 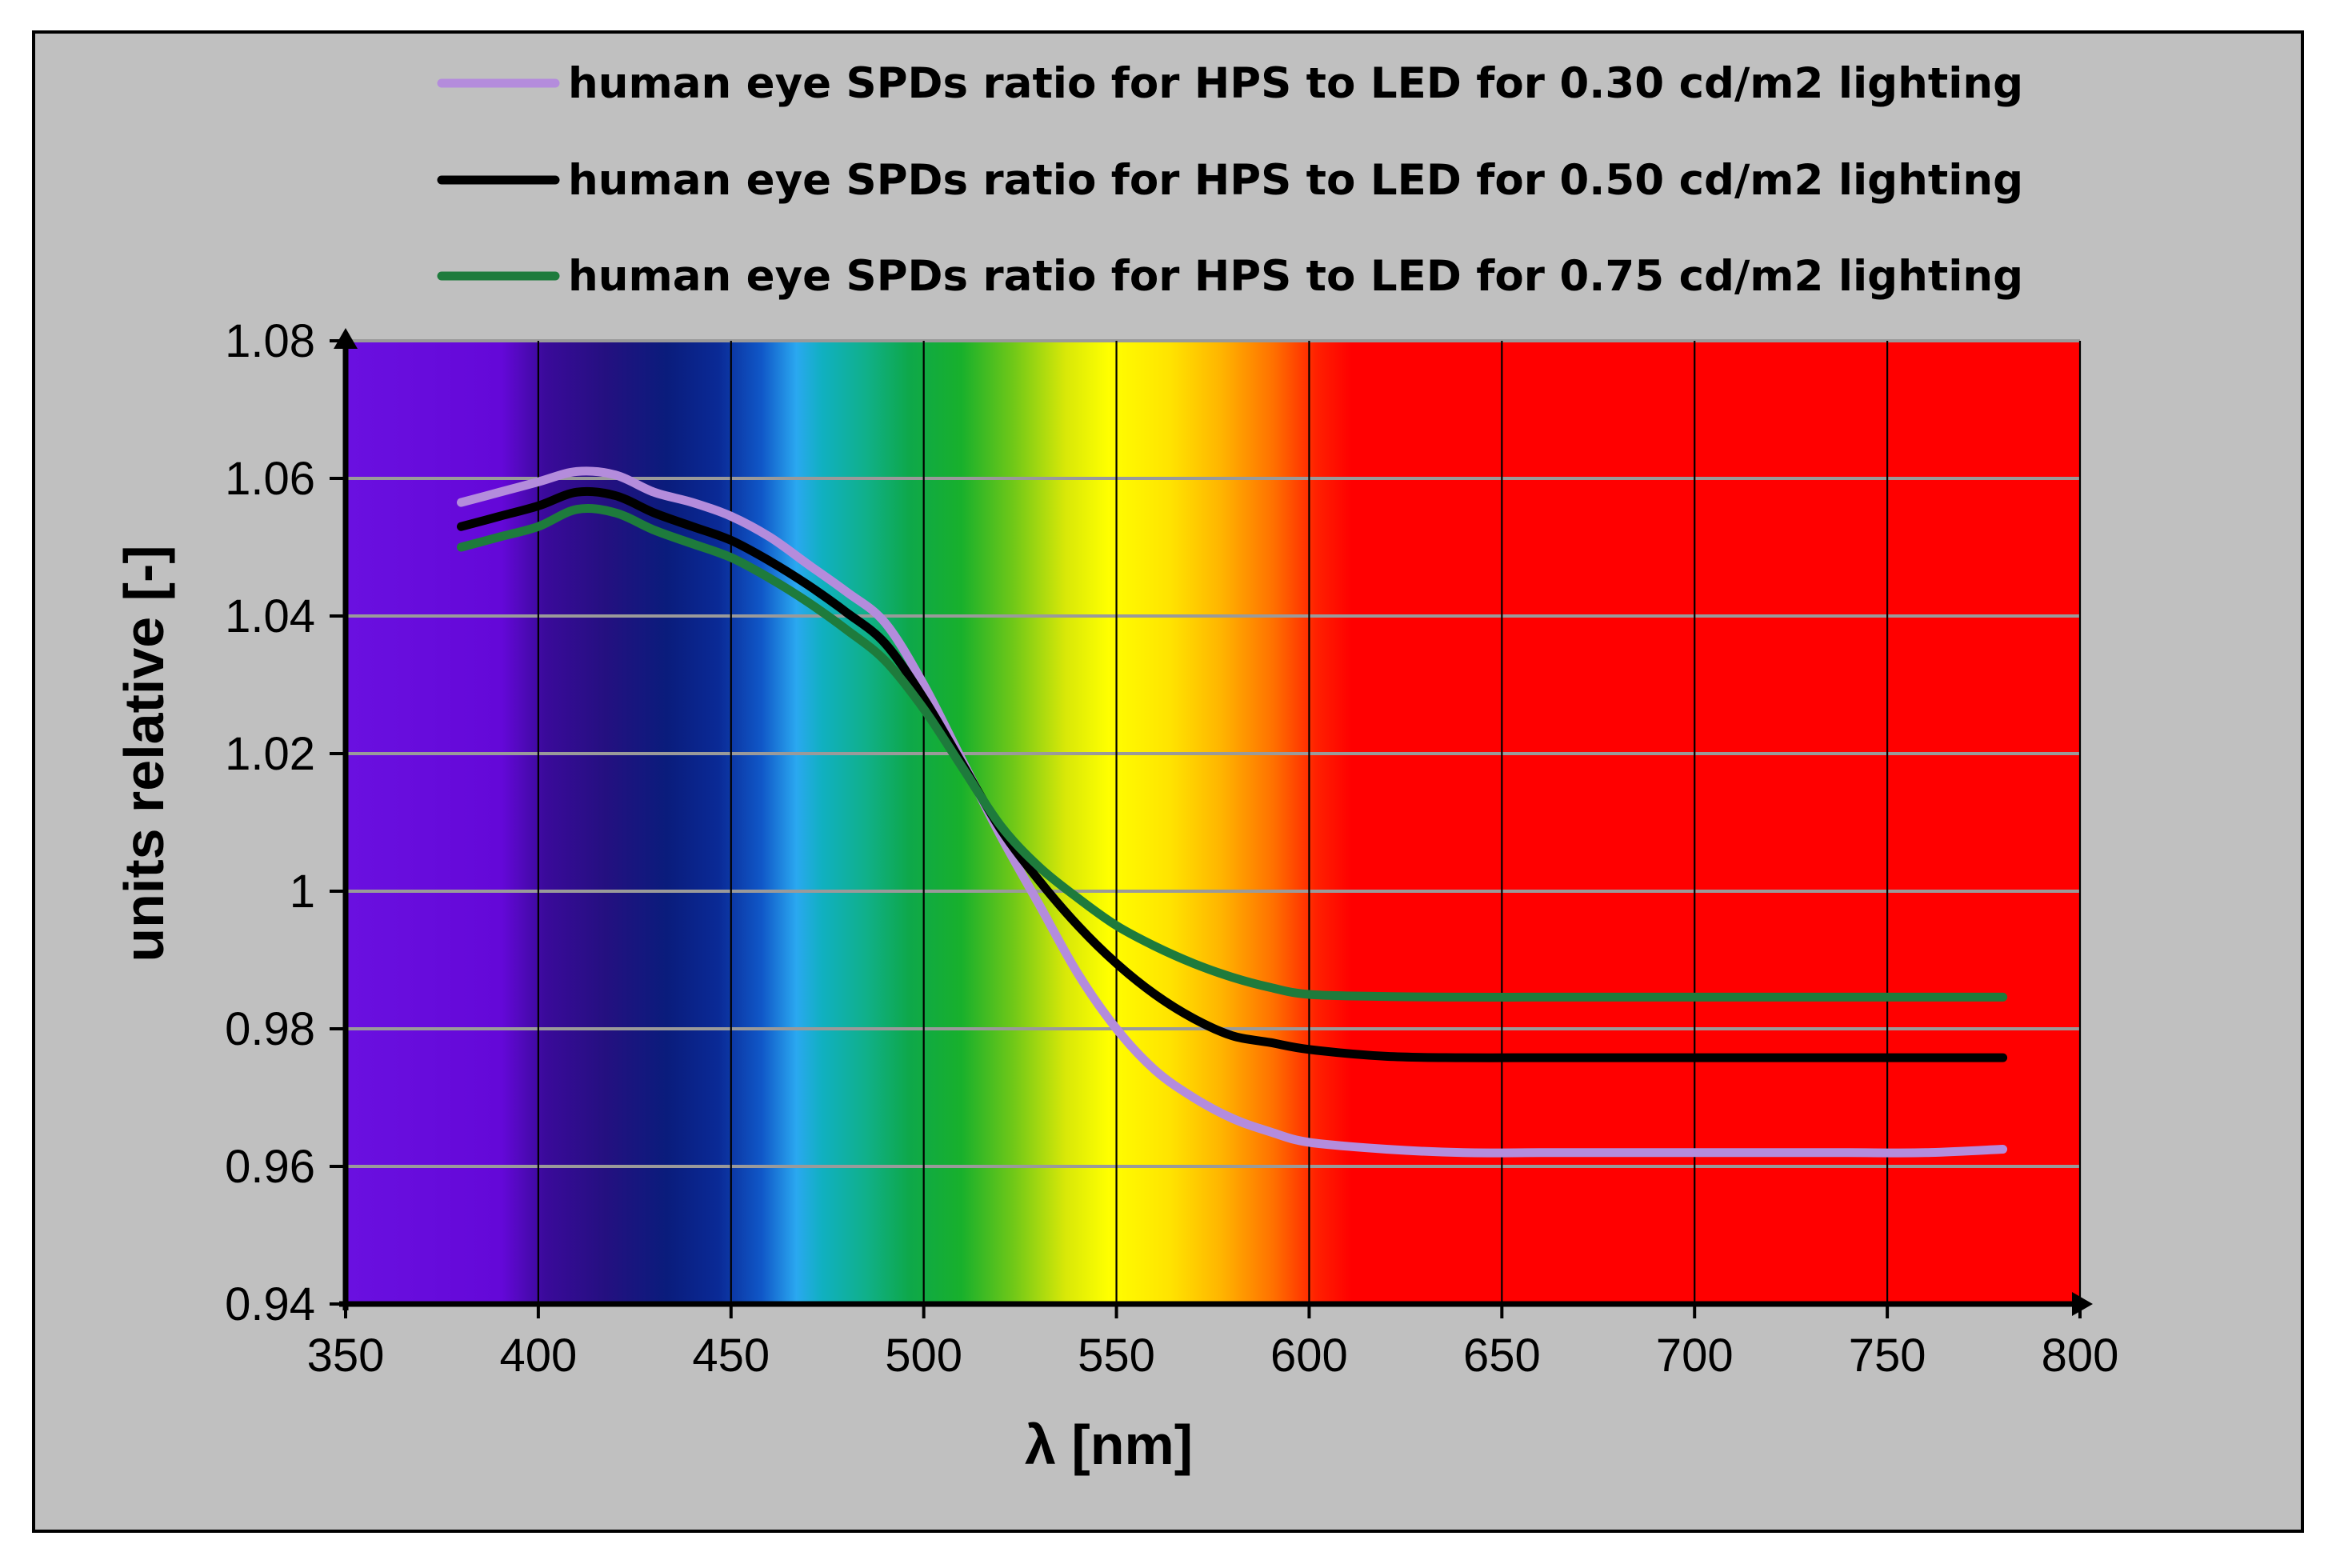 What do you see at coordinates (270, 479) in the screenshot?
I see `y-tick-label: 1.06` at bounding box center [270, 479].